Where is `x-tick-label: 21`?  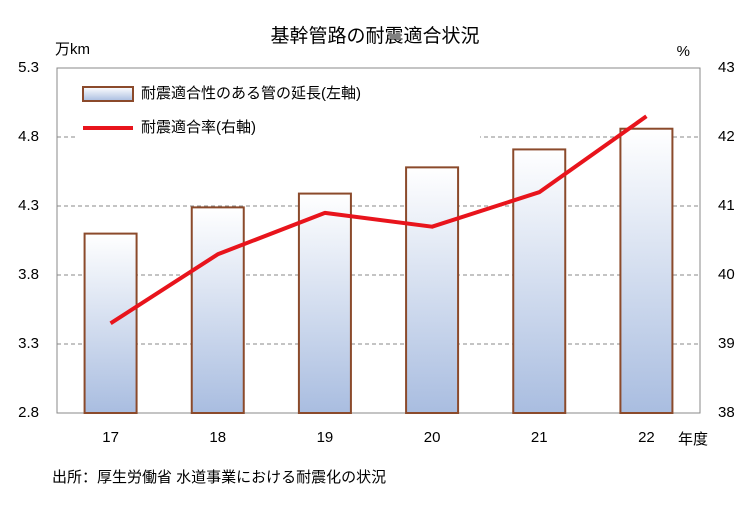
x-tick-label: 21 is located at coordinates (539, 437).